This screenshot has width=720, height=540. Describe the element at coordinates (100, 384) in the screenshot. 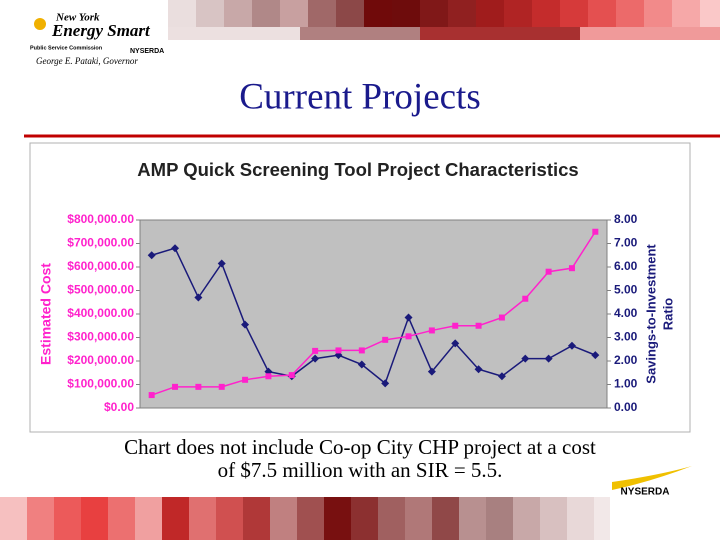

I see `y-tick-label: $100,000.00` at that location.